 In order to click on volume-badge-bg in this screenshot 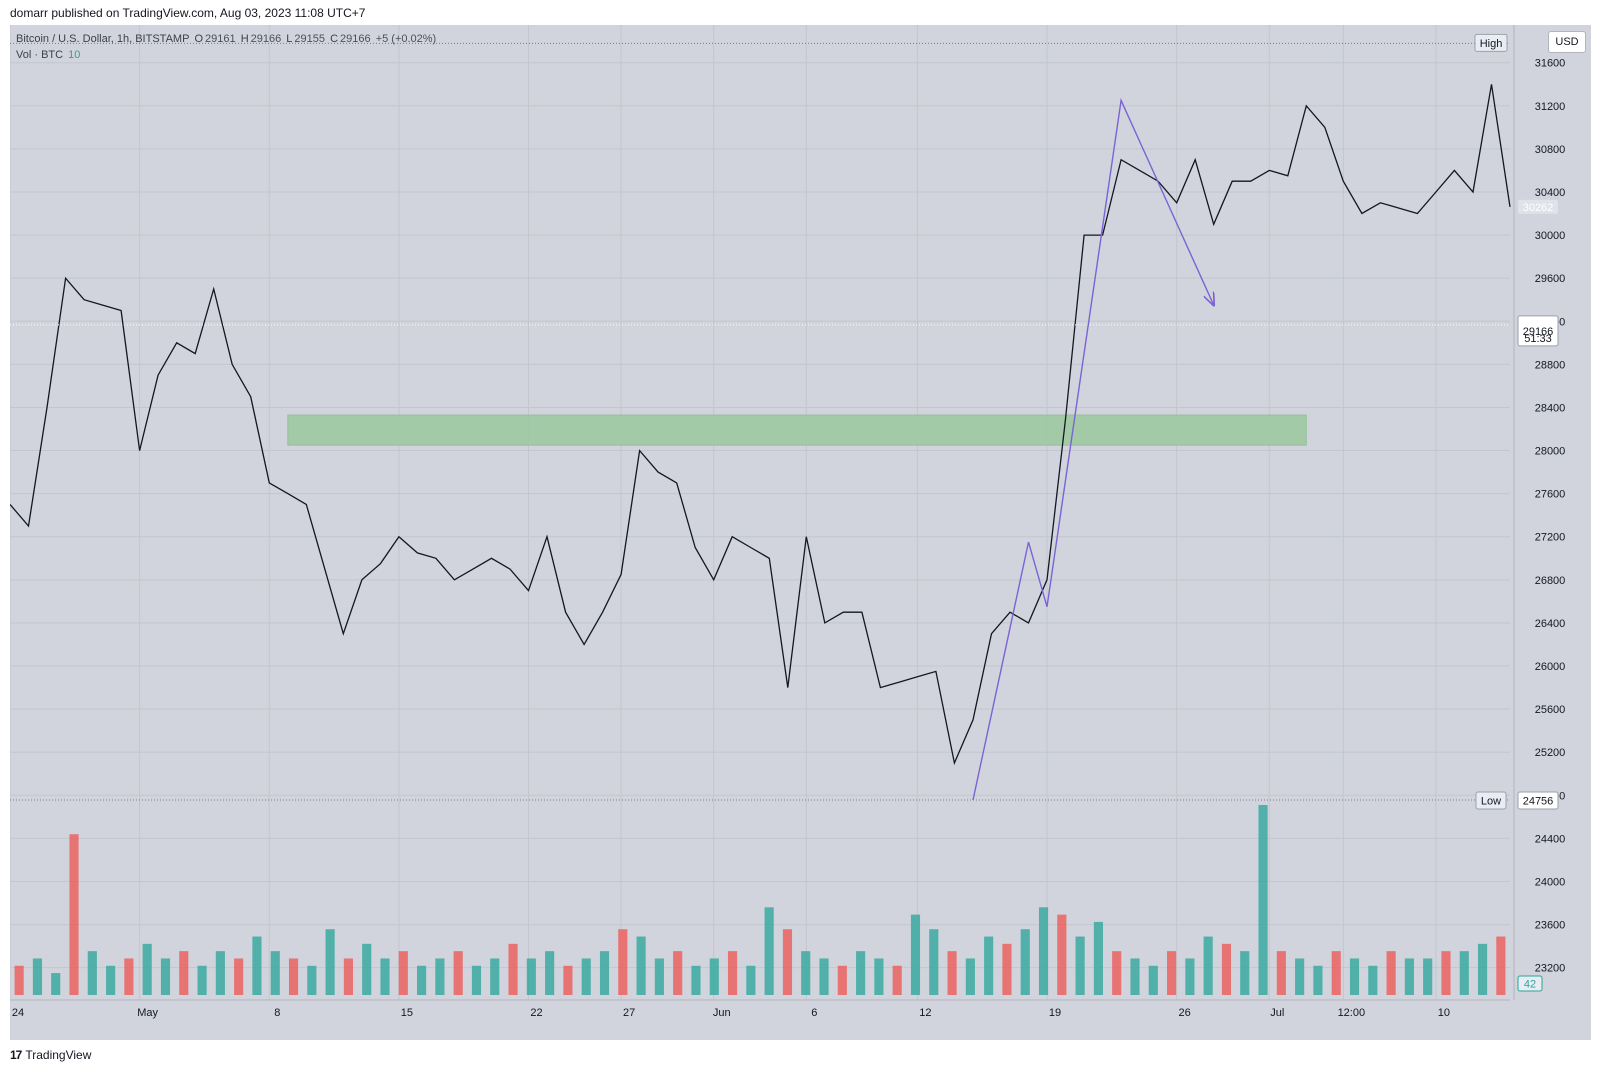, I will do `click(1530, 983)`.